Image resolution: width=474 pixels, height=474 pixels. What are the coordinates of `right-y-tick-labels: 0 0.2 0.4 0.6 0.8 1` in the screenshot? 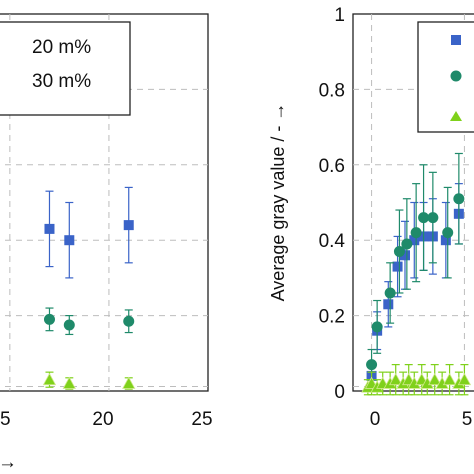 It's located at (332, 204).